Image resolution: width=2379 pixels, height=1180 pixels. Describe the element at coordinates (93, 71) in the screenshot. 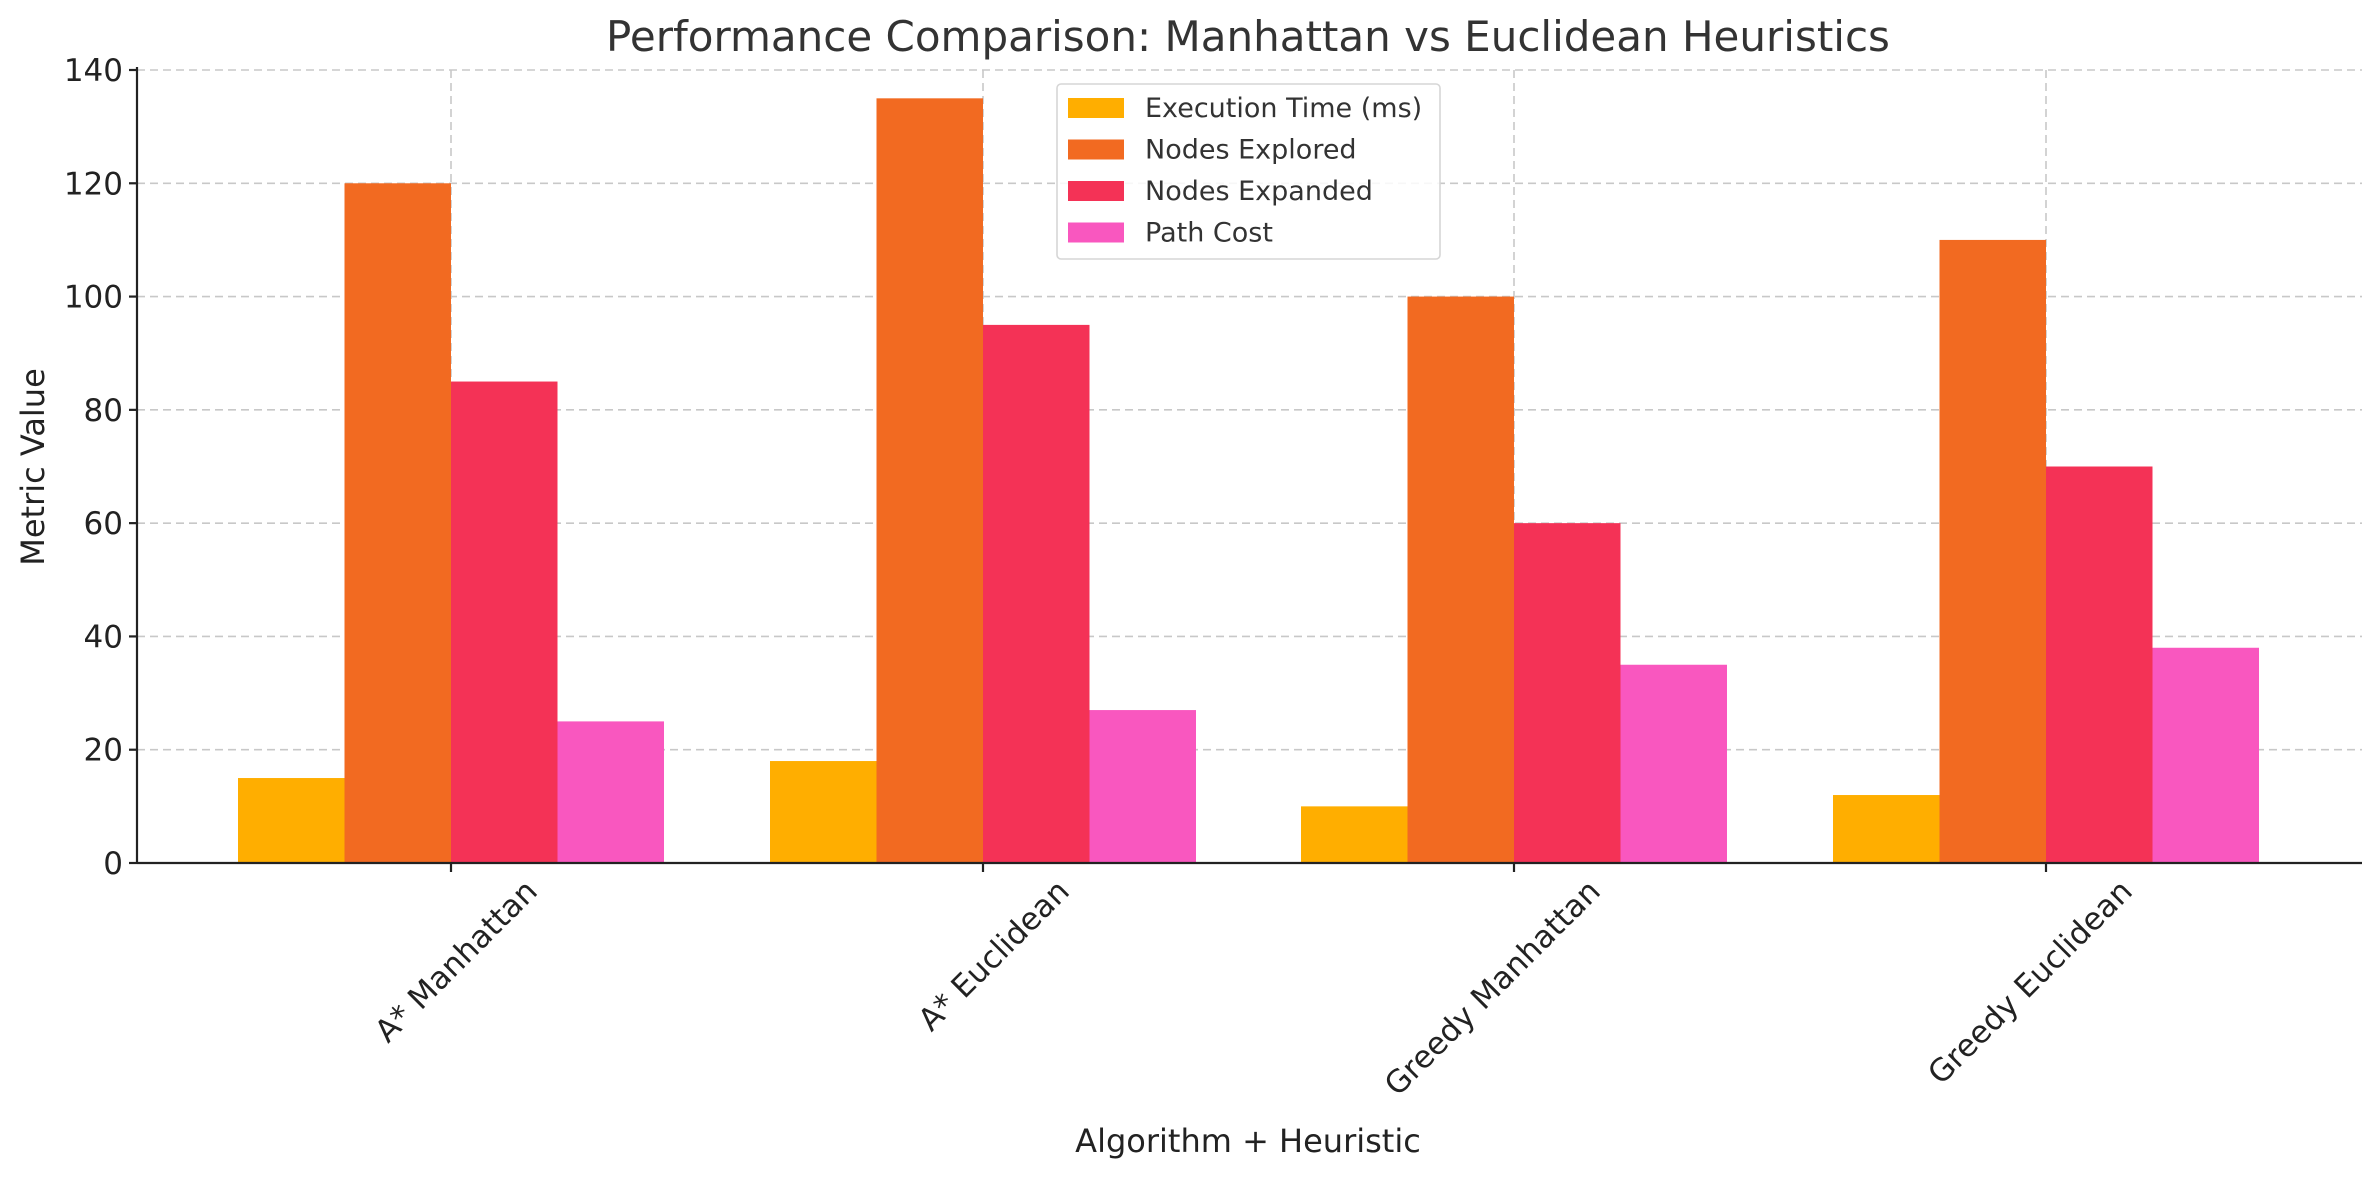

I see `y-tick-label: 140` at that location.